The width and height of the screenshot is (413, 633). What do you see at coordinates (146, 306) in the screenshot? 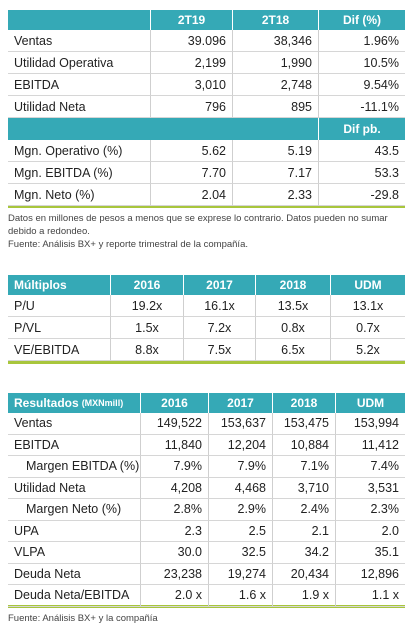
I see `value-cell: 19.2x` at bounding box center [146, 306].